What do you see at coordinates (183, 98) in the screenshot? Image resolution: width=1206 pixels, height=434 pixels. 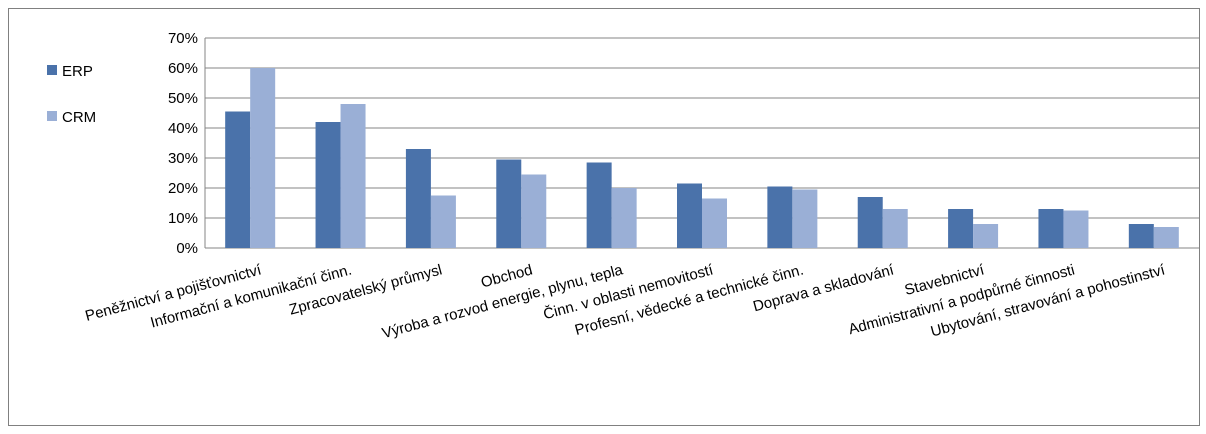 I see `y-tick-label: 50%` at bounding box center [183, 98].